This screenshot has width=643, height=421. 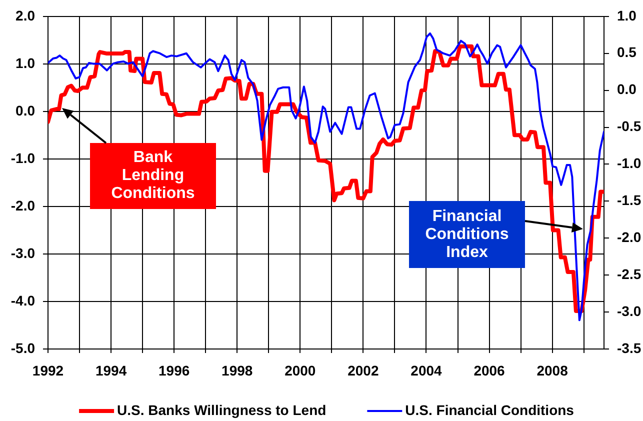 I want to click on y2-tick-label: 0.5, so click(x=627, y=52).